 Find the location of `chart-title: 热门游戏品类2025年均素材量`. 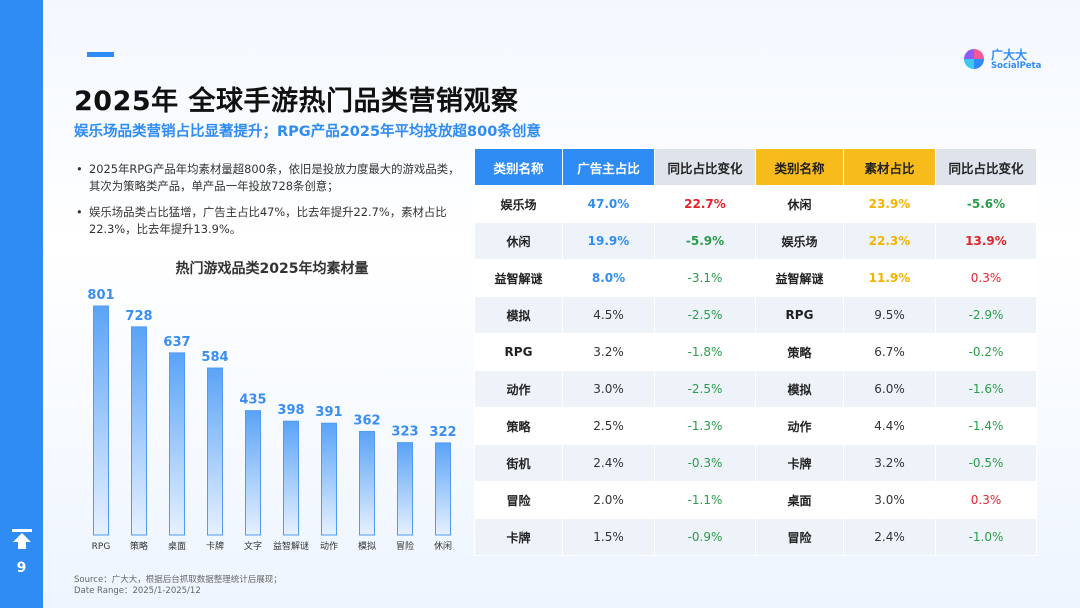

chart-title: 热门游戏品类2025年均素材量 is located at coordinates (272, 269).